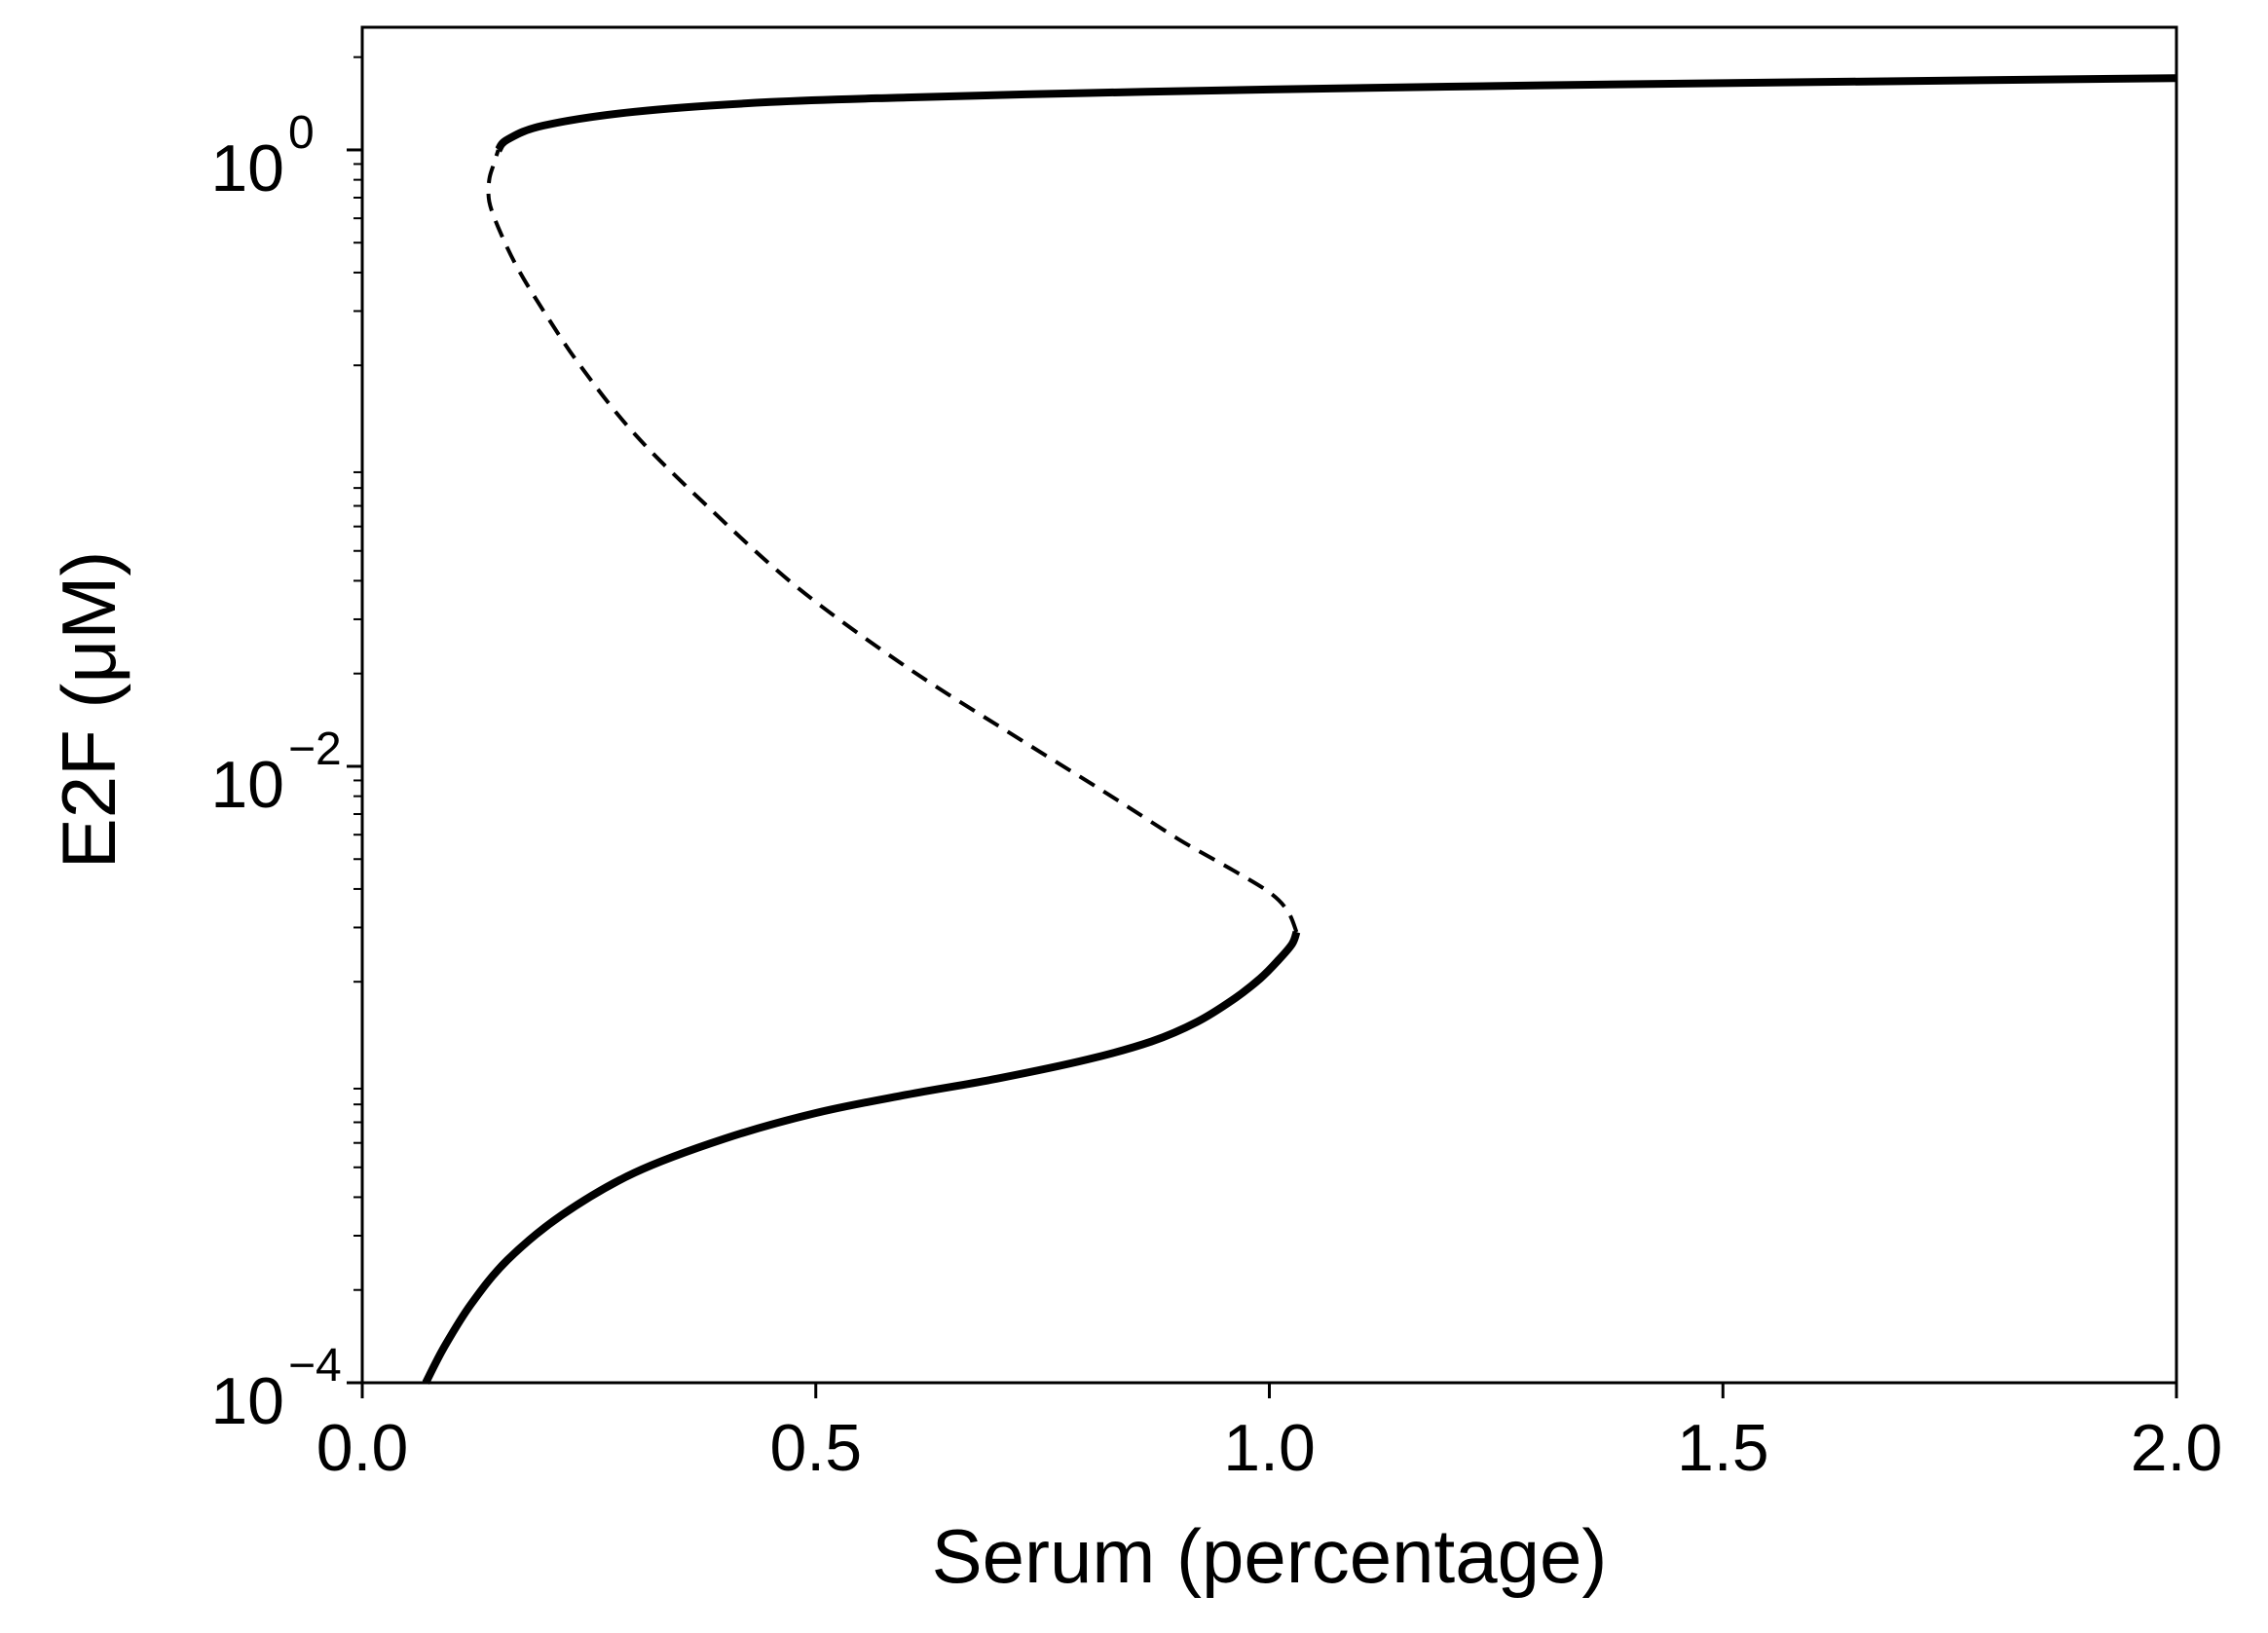 This screenshot has width=2268, height=1633. I want to click on x-tick-label-2: 1.0, so click(1269, 1448).